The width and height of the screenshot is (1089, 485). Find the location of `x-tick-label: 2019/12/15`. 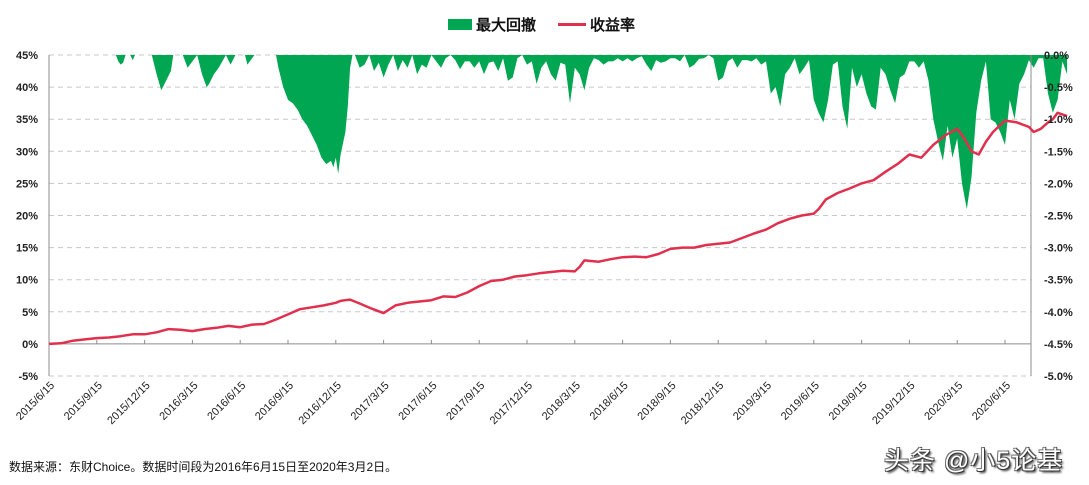

x-tick-label: 2019/12/15 is located at coordinates (893, 403).